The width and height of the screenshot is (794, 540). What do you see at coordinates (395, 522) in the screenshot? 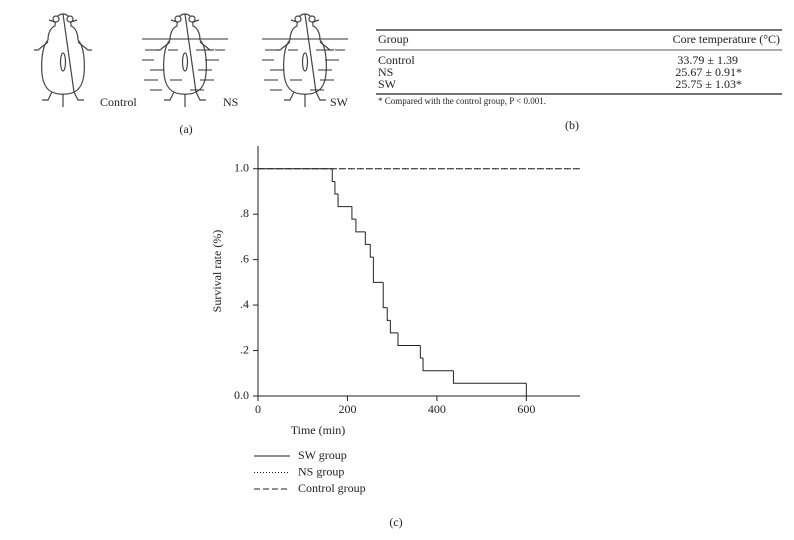
I see `panel-label: (c)` at bounding box center [395, 522].